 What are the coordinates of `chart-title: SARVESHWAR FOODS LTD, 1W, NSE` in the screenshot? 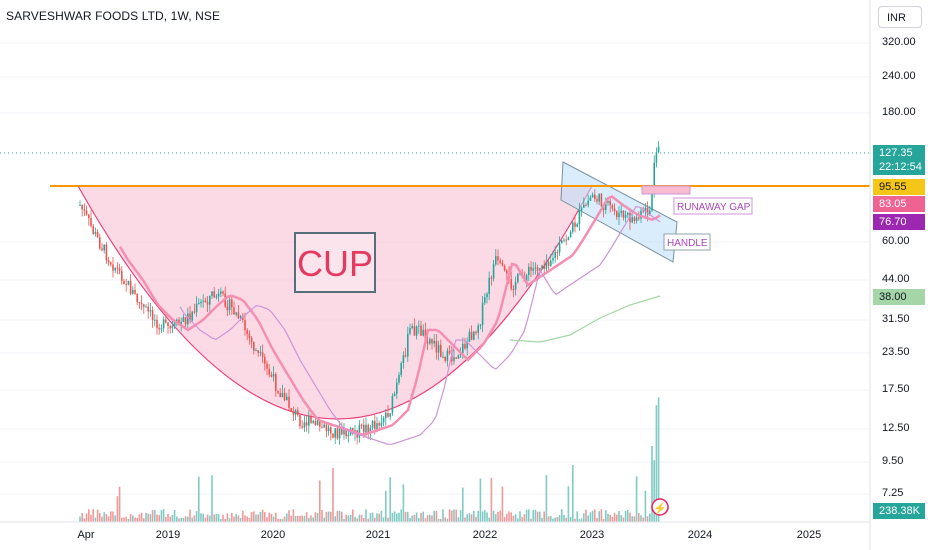 It's located at (113, 16).